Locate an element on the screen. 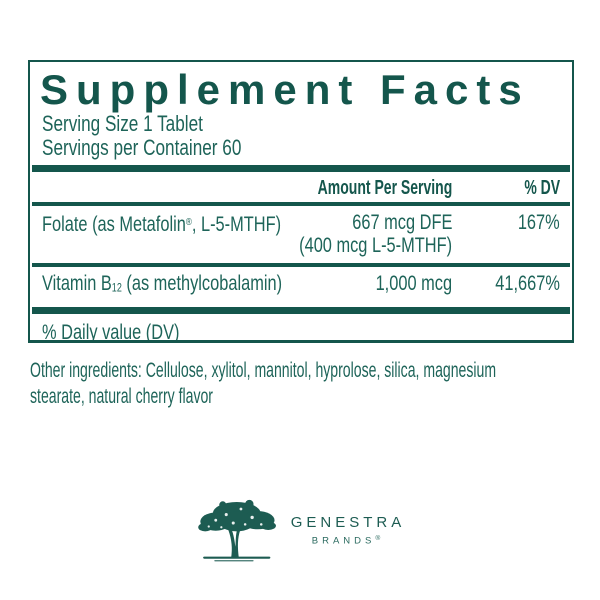  divider-thick-top is located at coordinates (301, 168).